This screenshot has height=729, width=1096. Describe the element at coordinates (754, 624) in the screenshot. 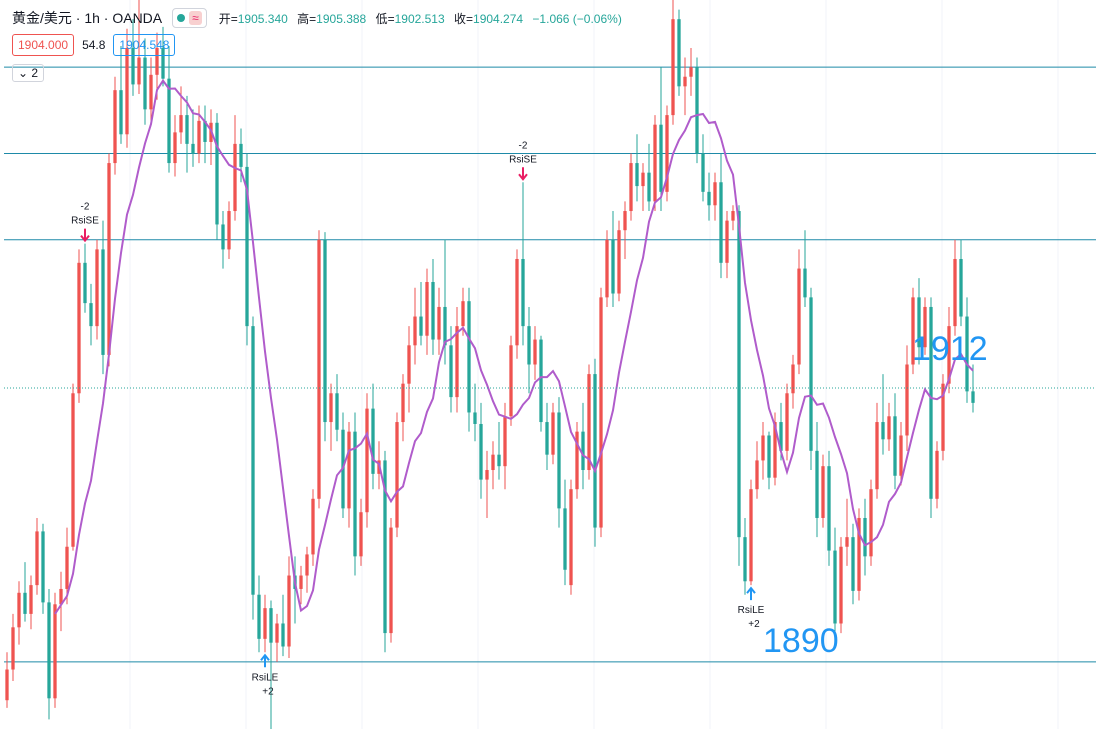

I see `signal-qty: +2` at that location.